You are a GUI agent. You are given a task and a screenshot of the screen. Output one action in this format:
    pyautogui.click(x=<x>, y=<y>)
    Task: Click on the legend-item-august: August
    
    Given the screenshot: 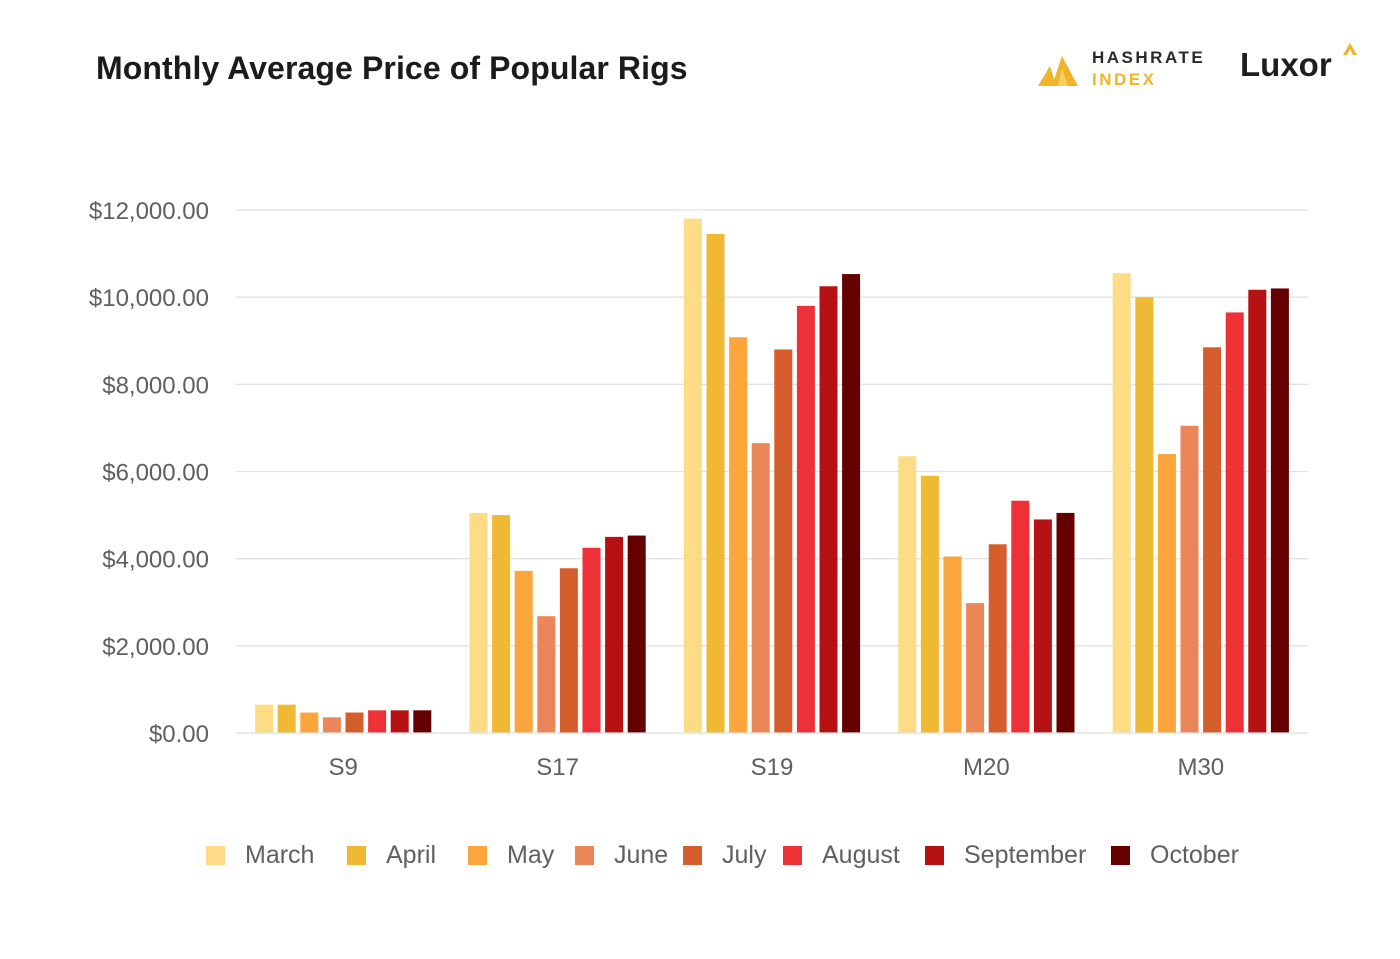 What is the action you would take?
    pyautogui.click(x=841, y=855)
    